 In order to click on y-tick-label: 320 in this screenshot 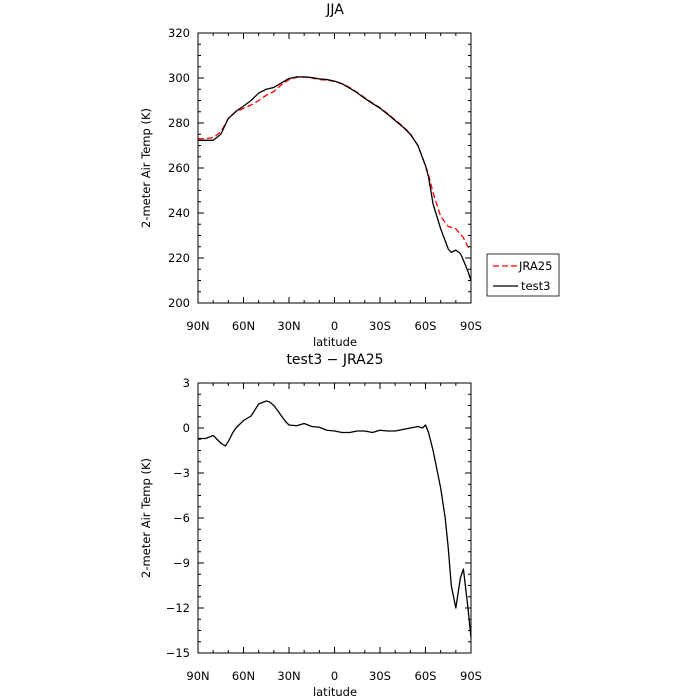, I will do `click(179, 33)`.